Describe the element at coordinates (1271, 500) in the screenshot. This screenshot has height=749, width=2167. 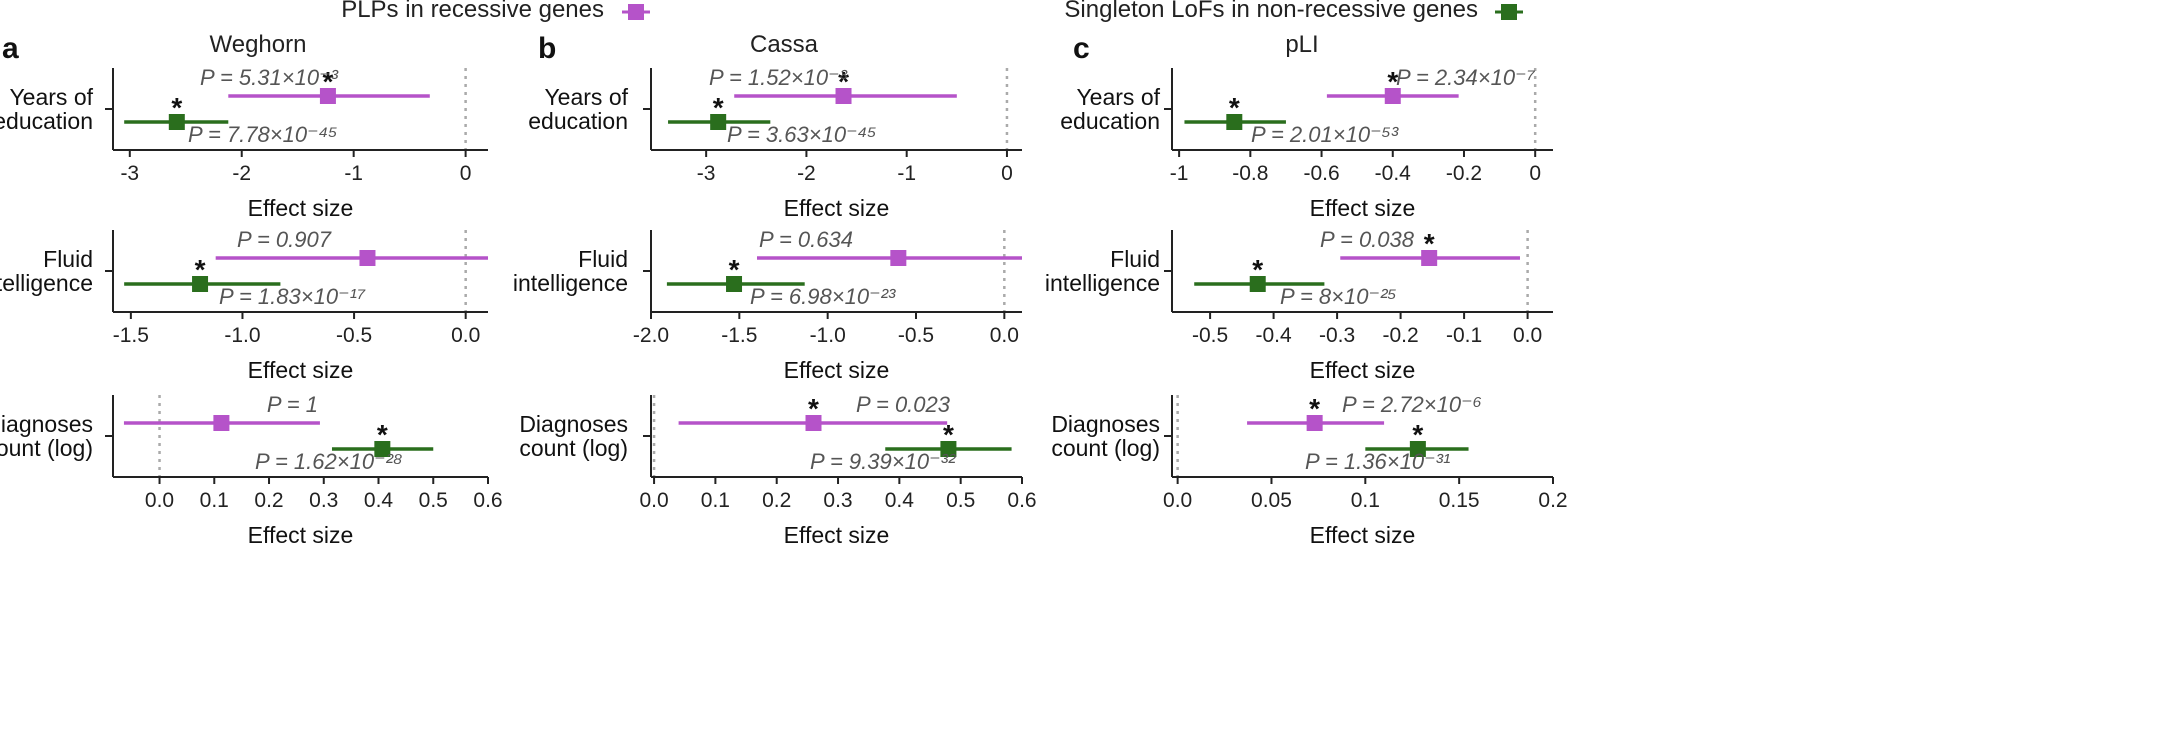
I see `x-tick-label: 0.05` at that location.